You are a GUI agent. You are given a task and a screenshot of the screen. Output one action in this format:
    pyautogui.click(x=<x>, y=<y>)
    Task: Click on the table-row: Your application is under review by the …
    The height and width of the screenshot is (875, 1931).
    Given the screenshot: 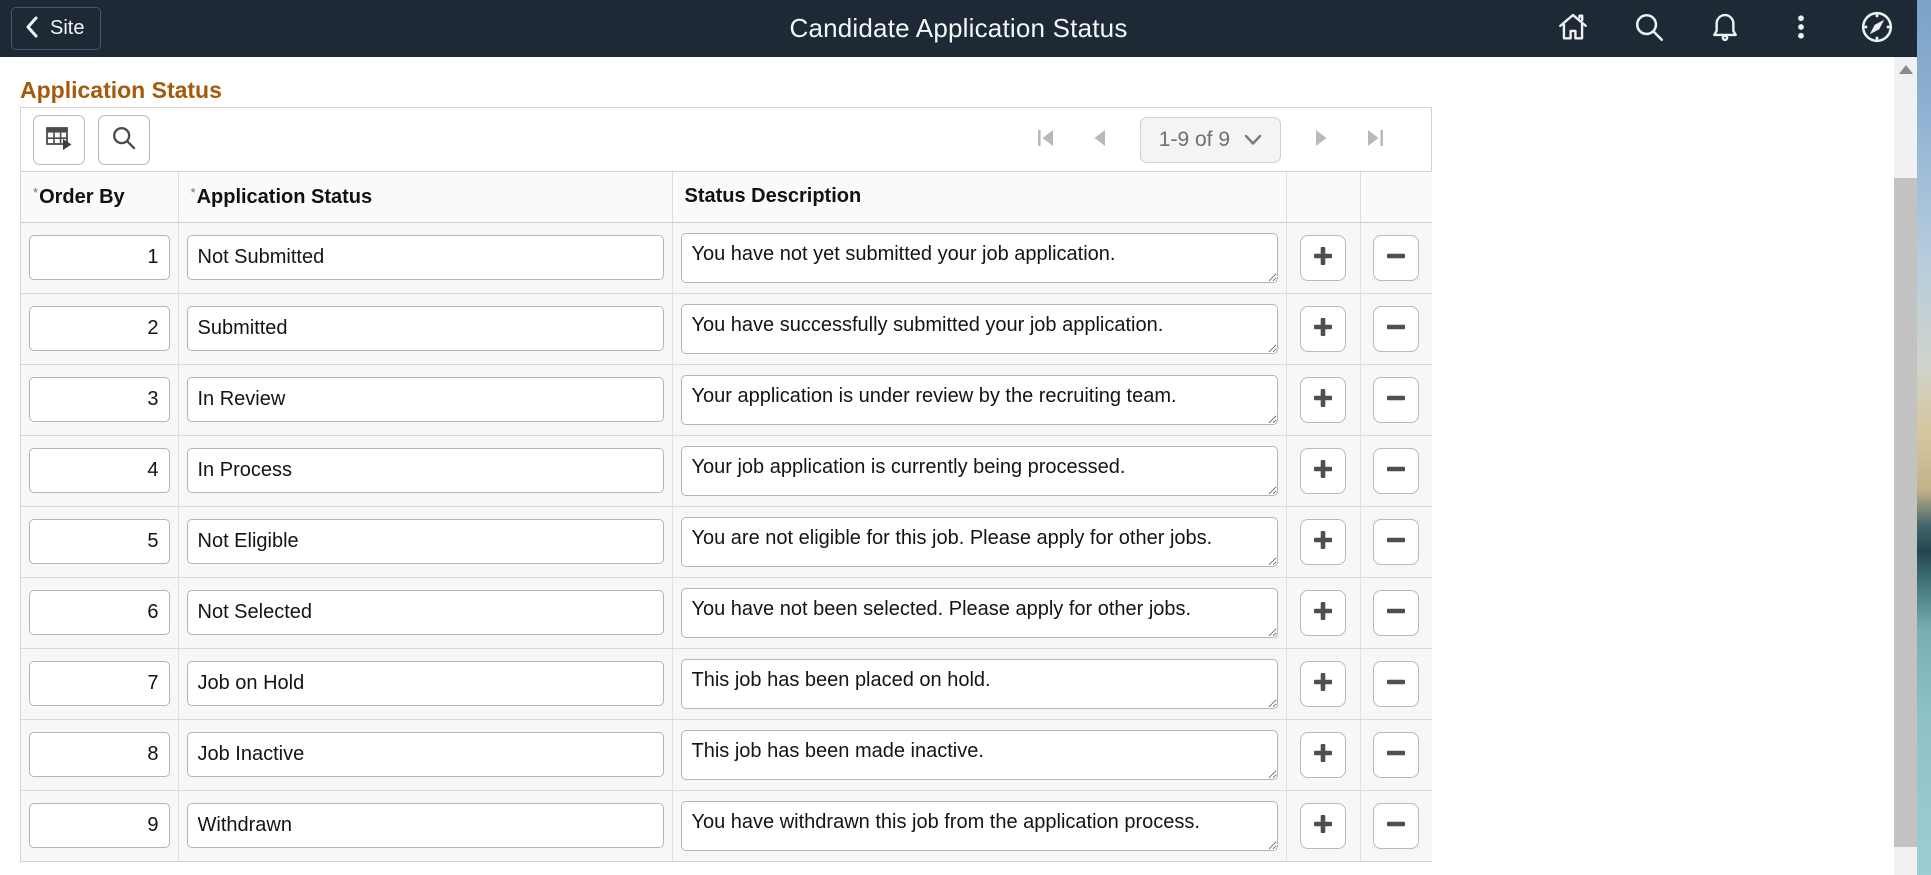 What is the action you would take?
    pyautogui.click(x=726, y=400)
    